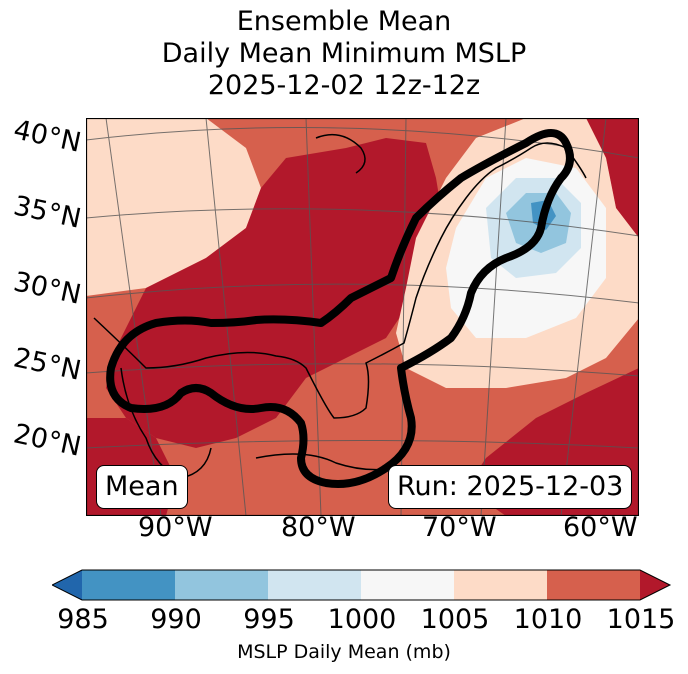  Describe the element at coordinates (173, 207) in the screenshot. I see `field-1005-left` at that location.